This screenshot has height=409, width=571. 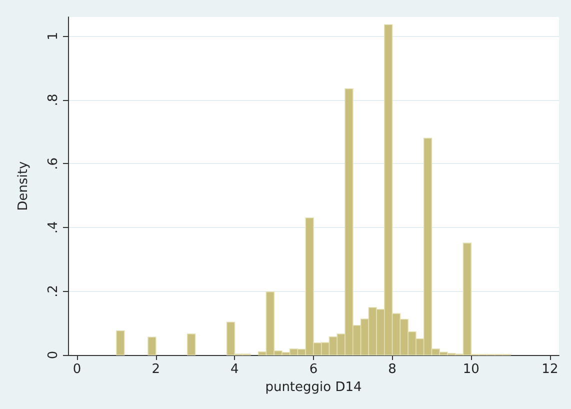 I want to click on y-axis-title: Density, so click(x=23, y=185).